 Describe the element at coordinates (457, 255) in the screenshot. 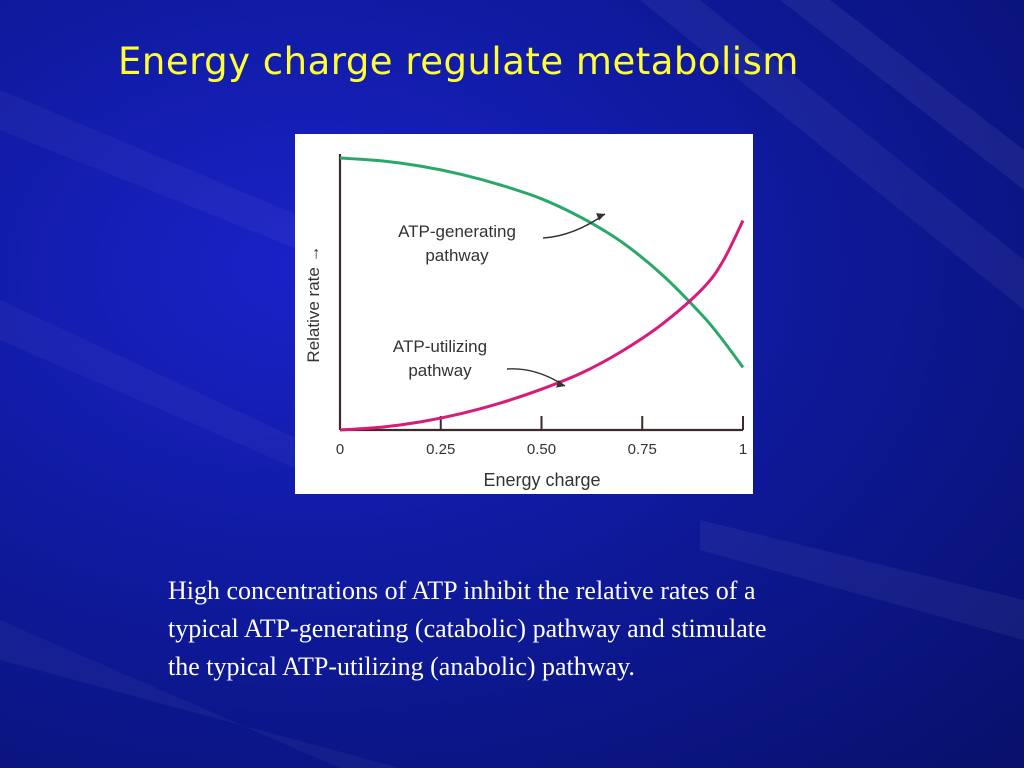

I see `atp-generating-label: pathway` at that location.